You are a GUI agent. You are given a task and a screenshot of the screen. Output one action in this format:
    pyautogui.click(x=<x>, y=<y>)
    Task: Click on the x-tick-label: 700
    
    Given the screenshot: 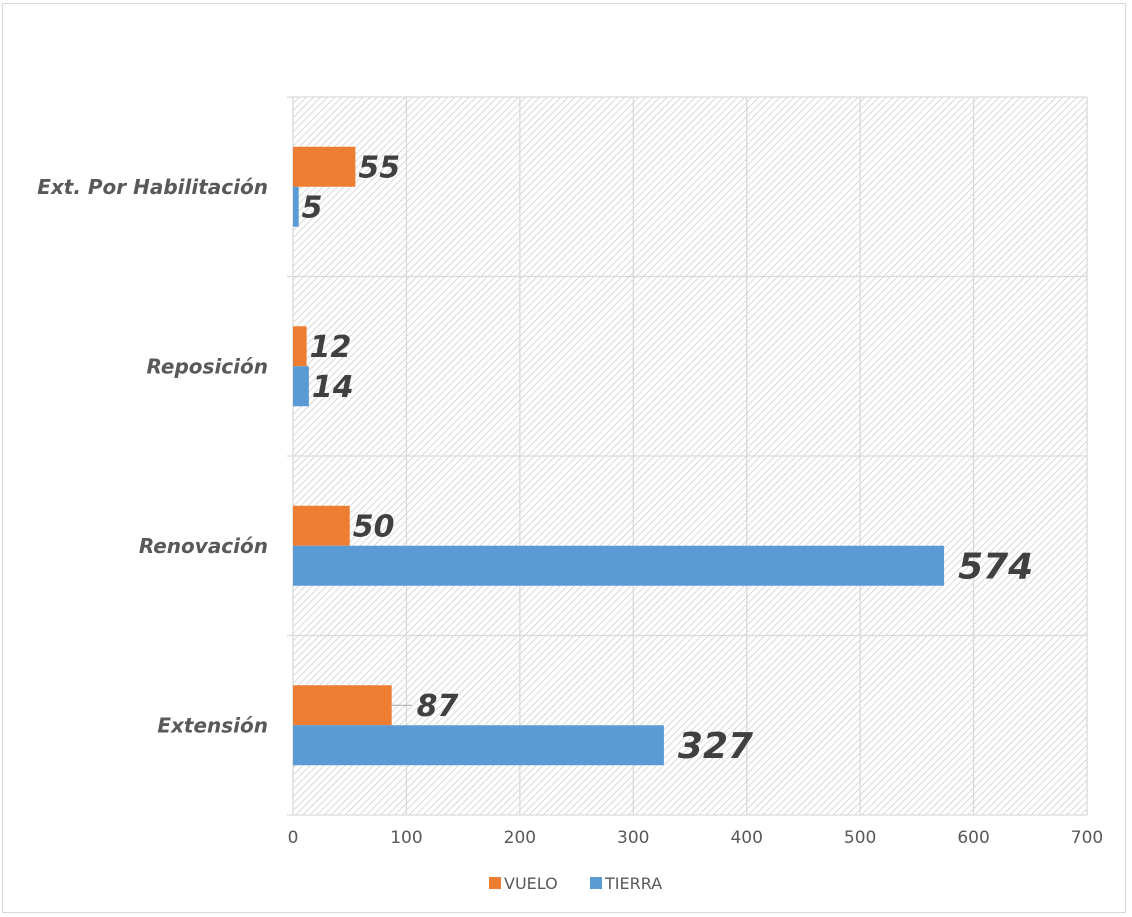 What is the action you would take?
    pyautogui.click(x=1087, y=838)
    